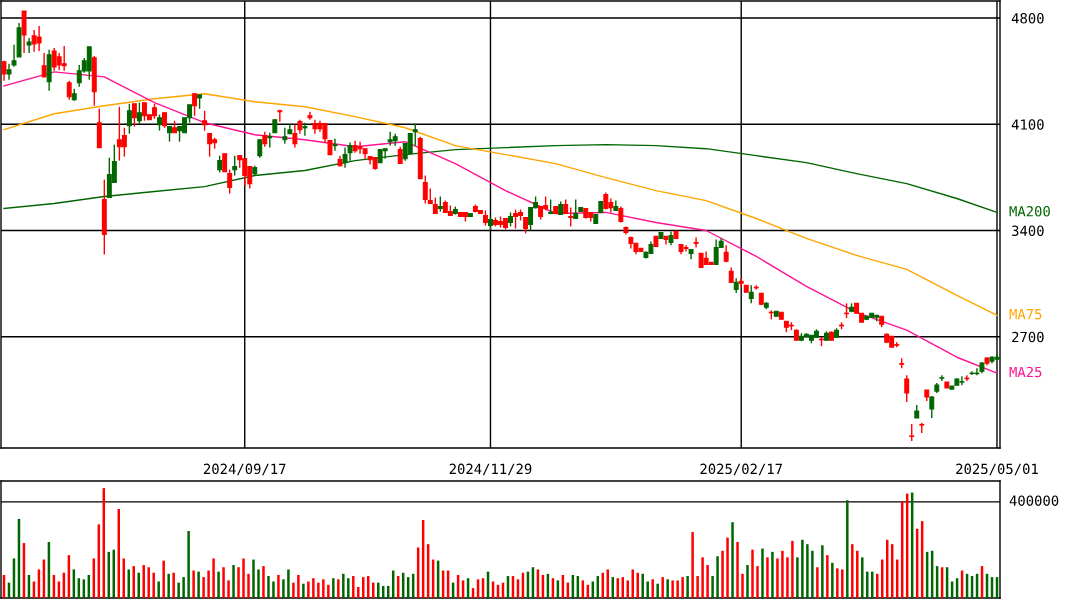 The height and width of the screenshot is (600, 1065). What do you see at coordinates (1025, 314) in the screenshot?
I see `series-label: MA75` at bounding box center [1025, 314].